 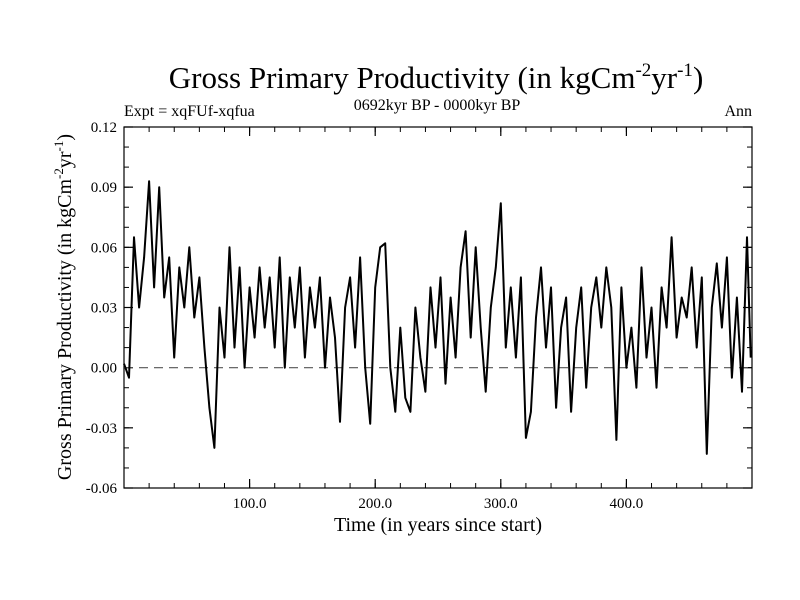 What do you see at coordinates (250, 504) in the screenshot?
I see `x-tick-label: 100.0` at bounding box center [250, 504].